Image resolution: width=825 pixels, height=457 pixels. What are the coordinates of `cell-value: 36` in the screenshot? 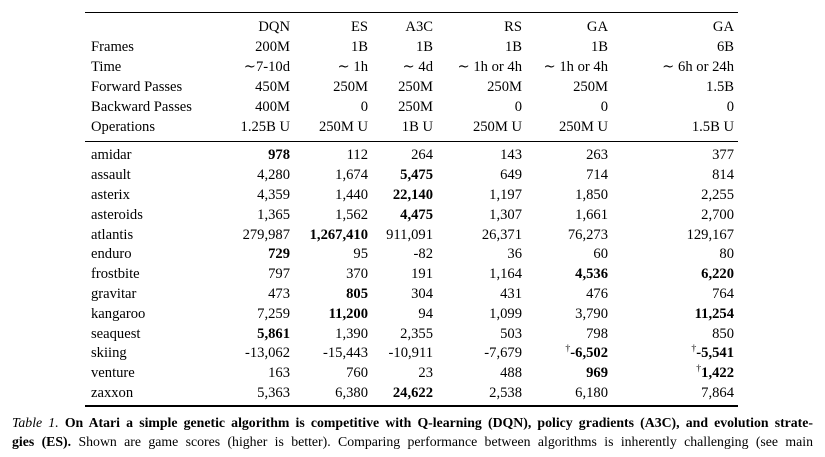 It's located at (477, 255).